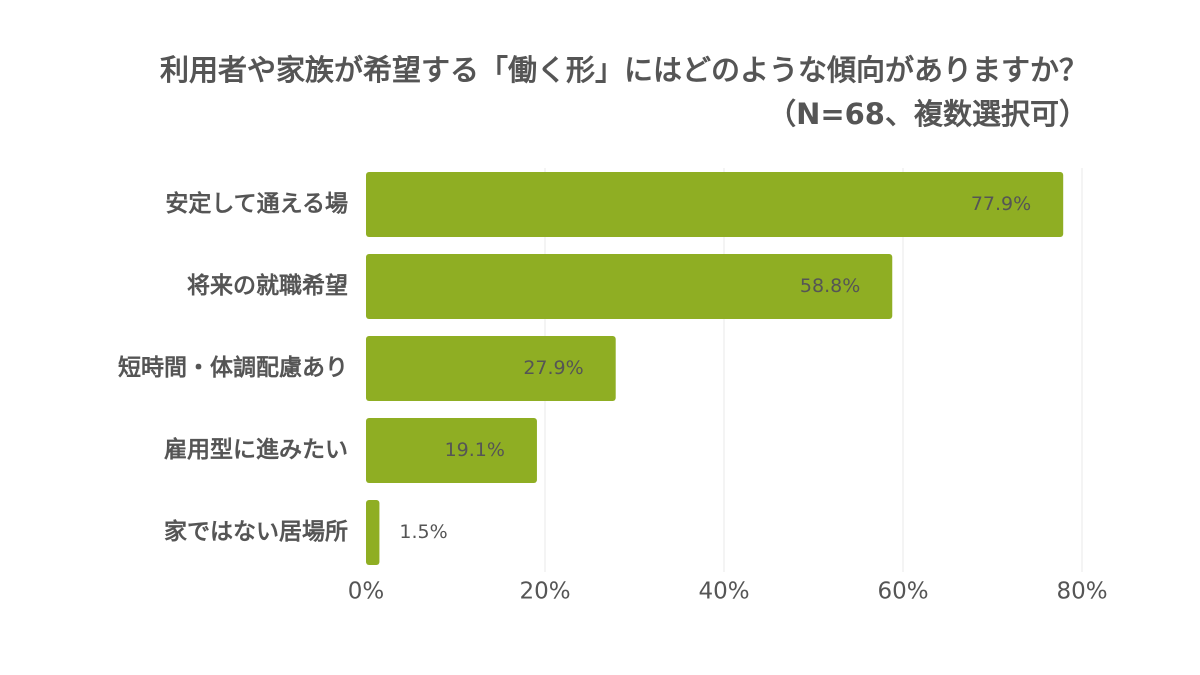 This screenshot has height=675, width=1200. What do you see at coordinates (553, 368) in the screenshot?
I see `data-label: 27.9%` at bounding box center [553, 368].